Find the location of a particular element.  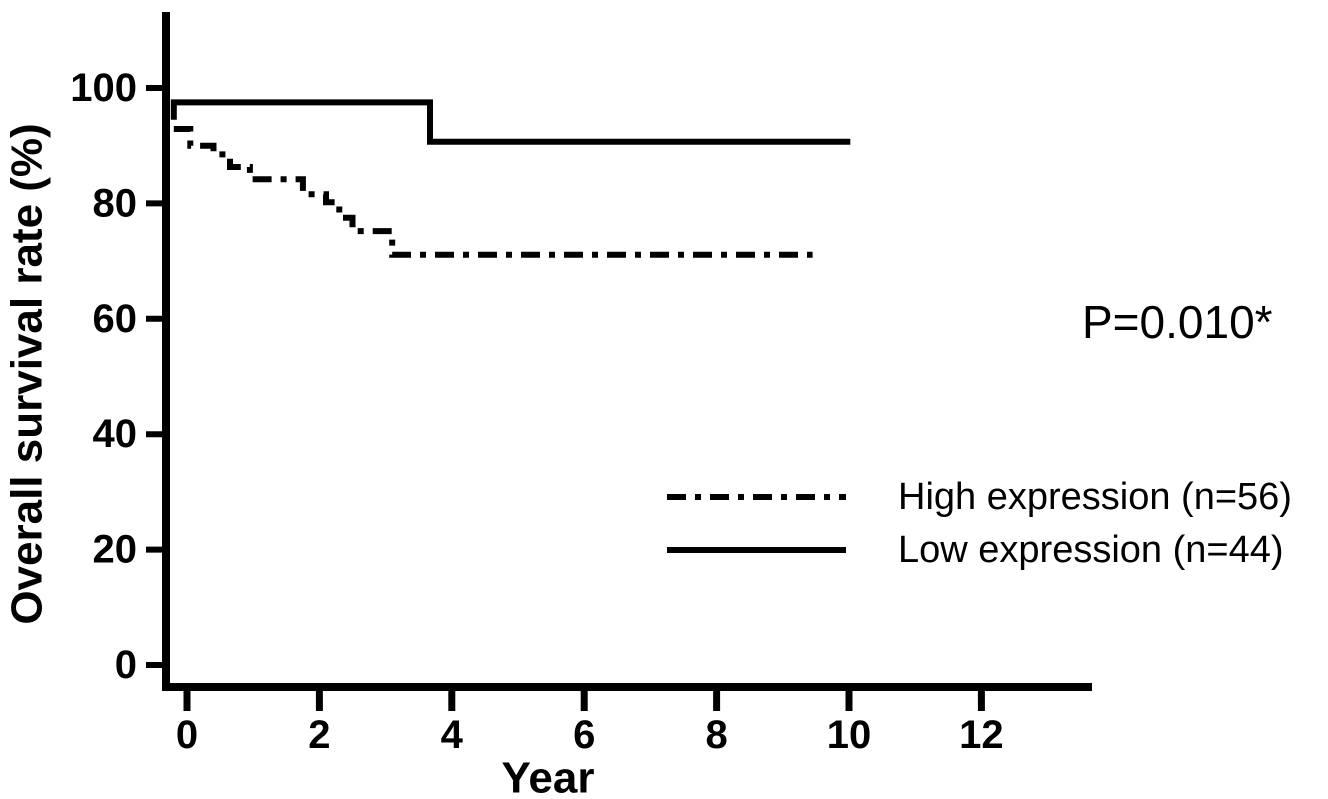

series-line-high-expression is located at coordinates (493, 192).